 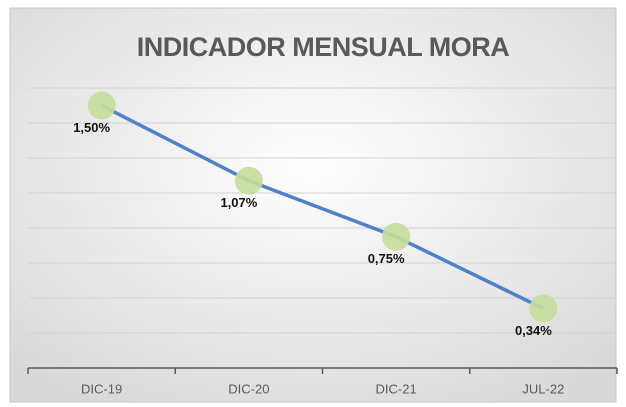 What do you see at coordinates (533, 330) in the screenshot?
I see `data-label: 0,34%` at bounding box center [533, 330].